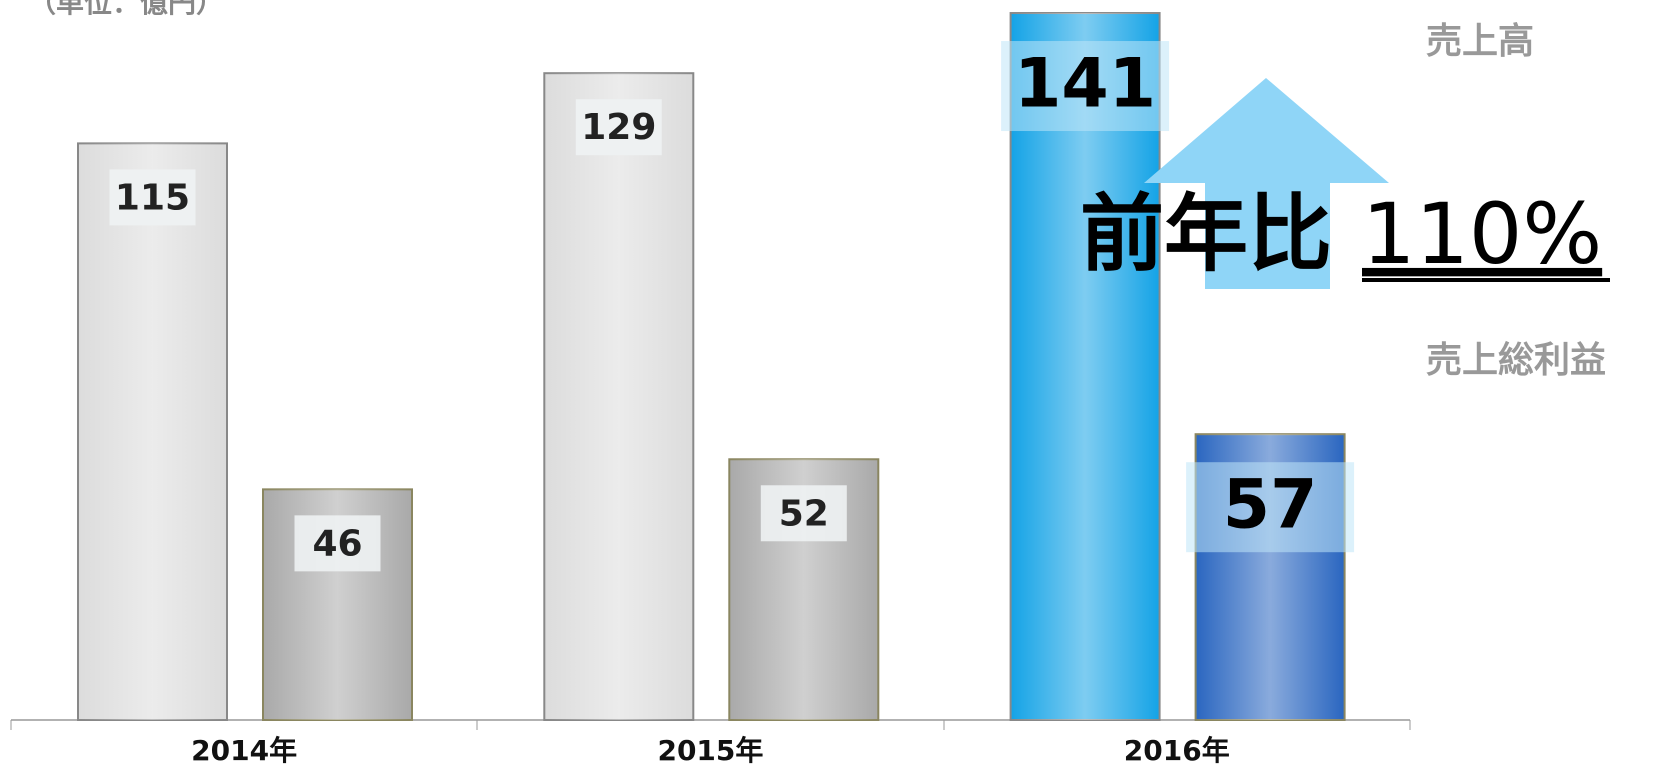 The height and width of the screenshot is (770, 1669). What do you see at coordinates (1177, 750) in the screenshot?
I see `x-tick-label: 2016年` at bounding box center [1177, 750].